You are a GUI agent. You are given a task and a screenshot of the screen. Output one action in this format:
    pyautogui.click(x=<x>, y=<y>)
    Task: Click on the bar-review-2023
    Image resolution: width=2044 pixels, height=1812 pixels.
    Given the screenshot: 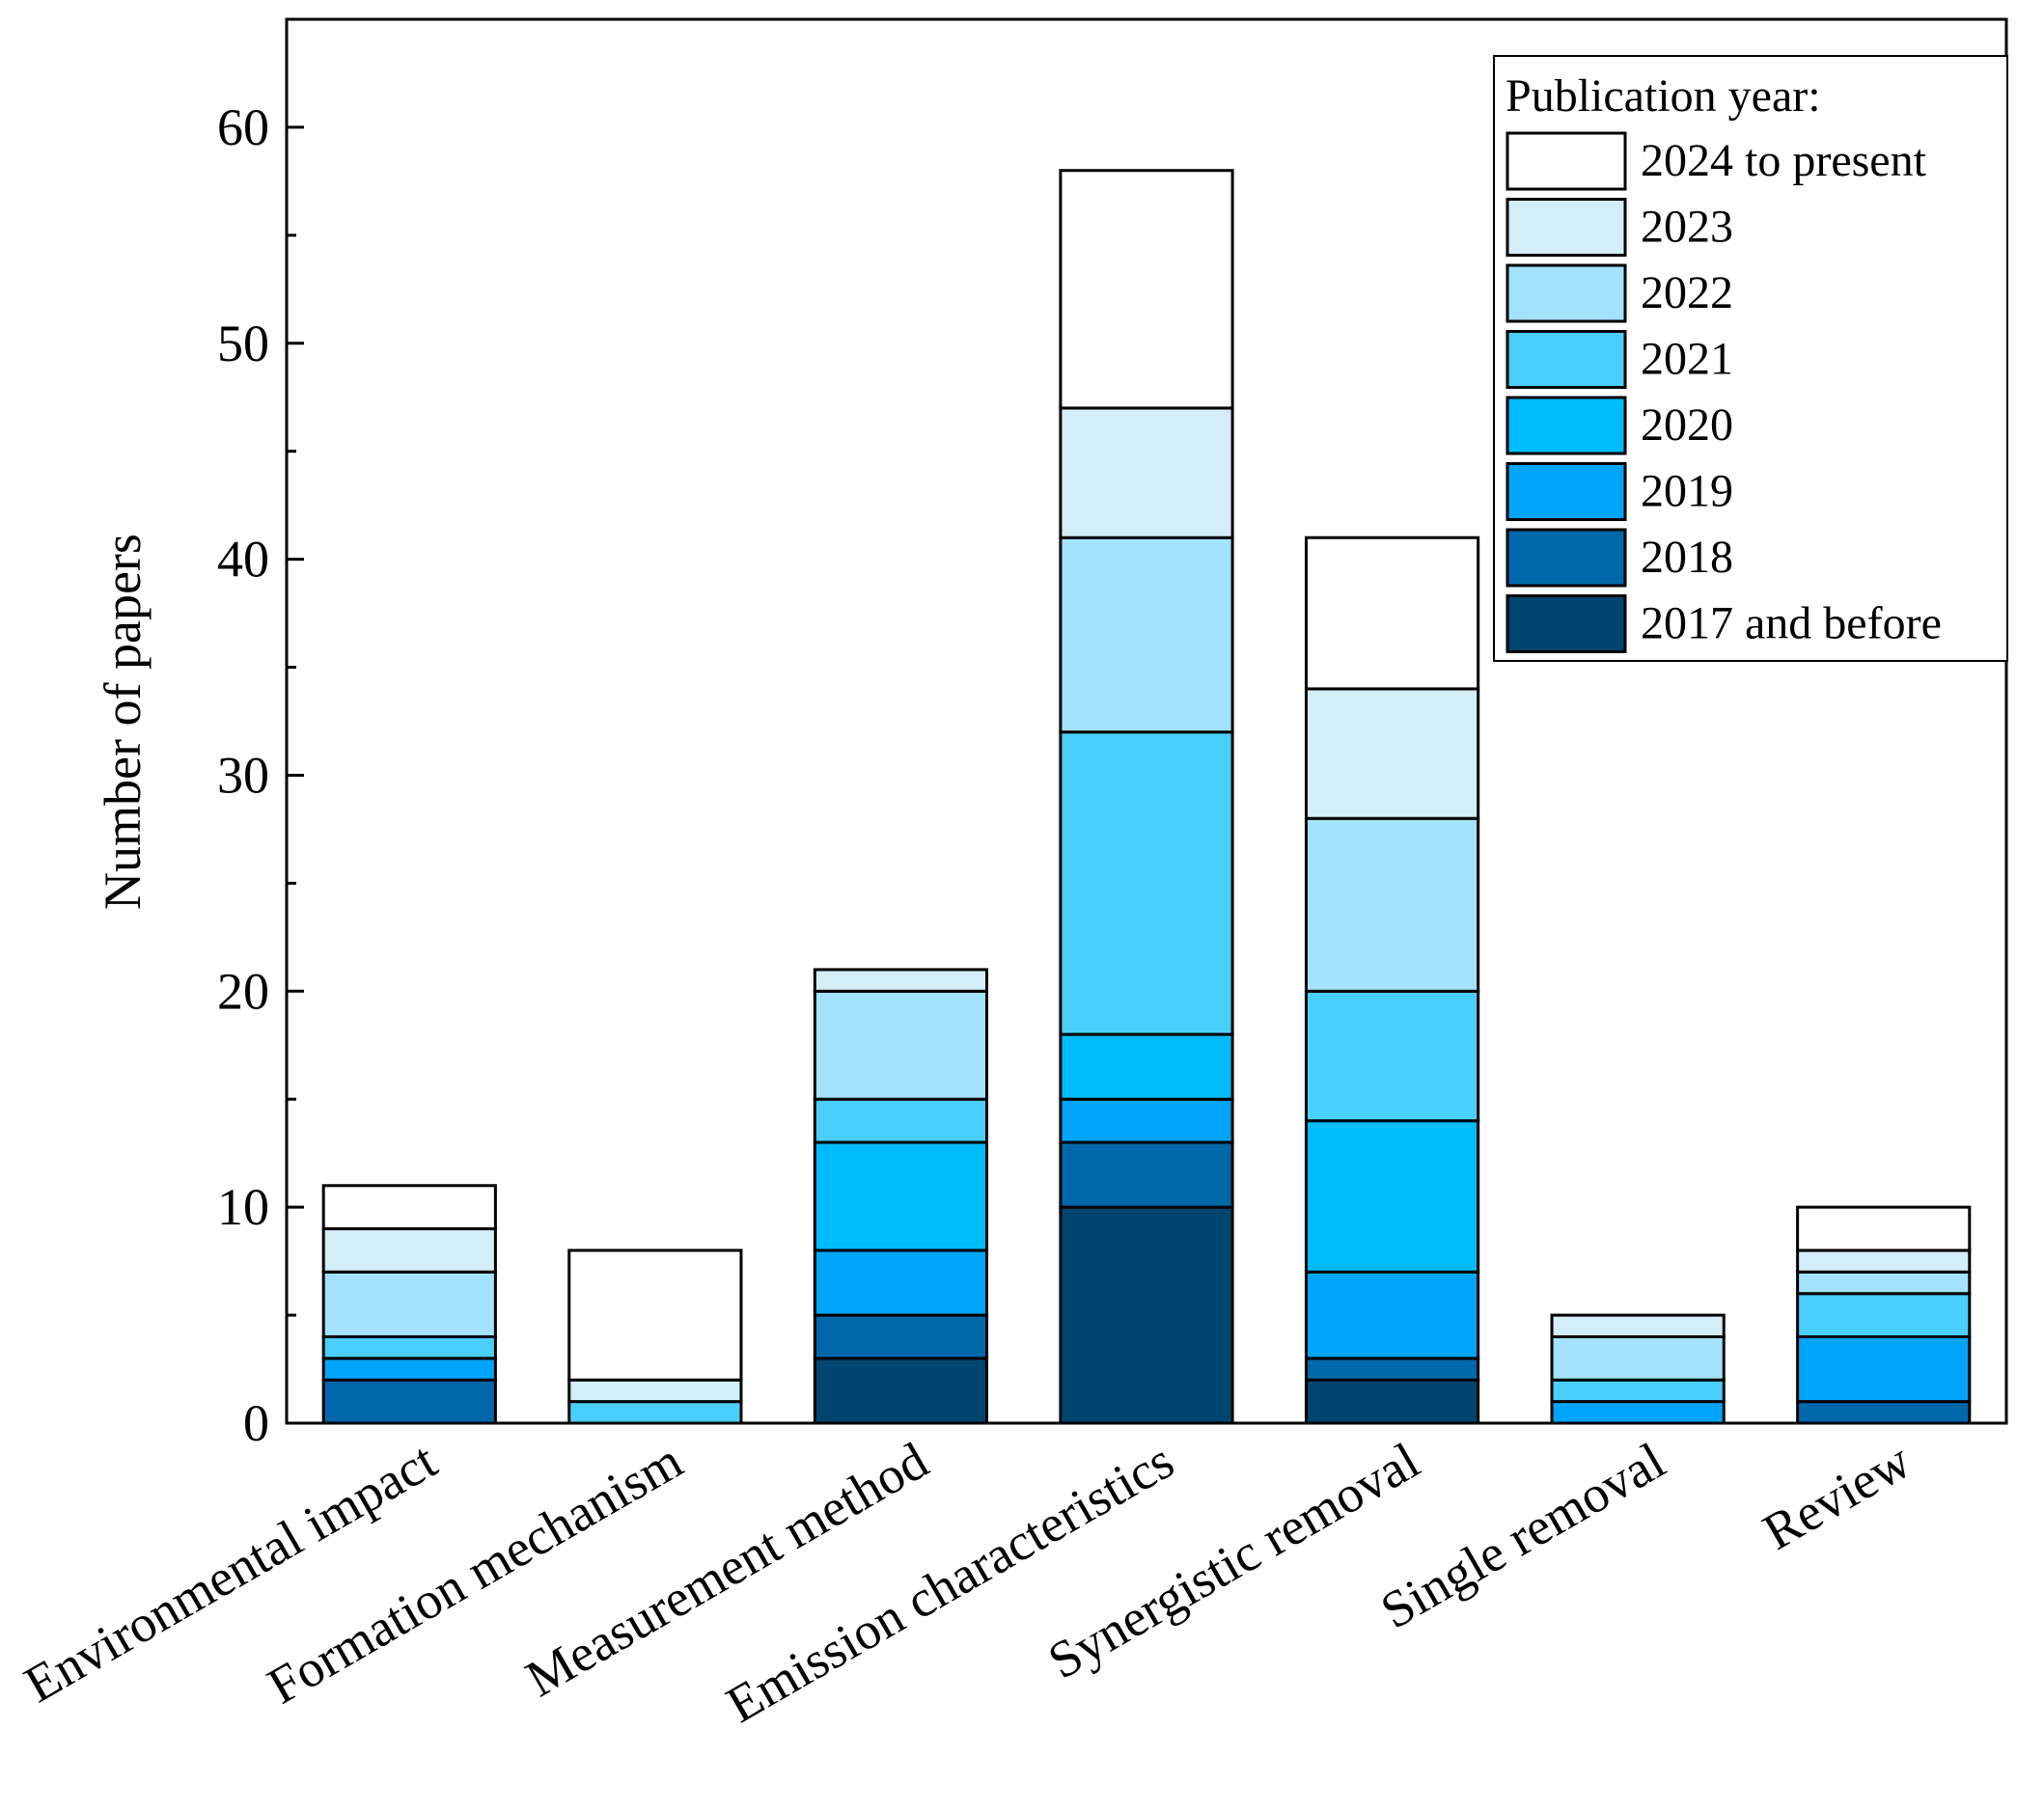 What is the action you would take?
    pyautogui.click(x=1884, y=1261)
    